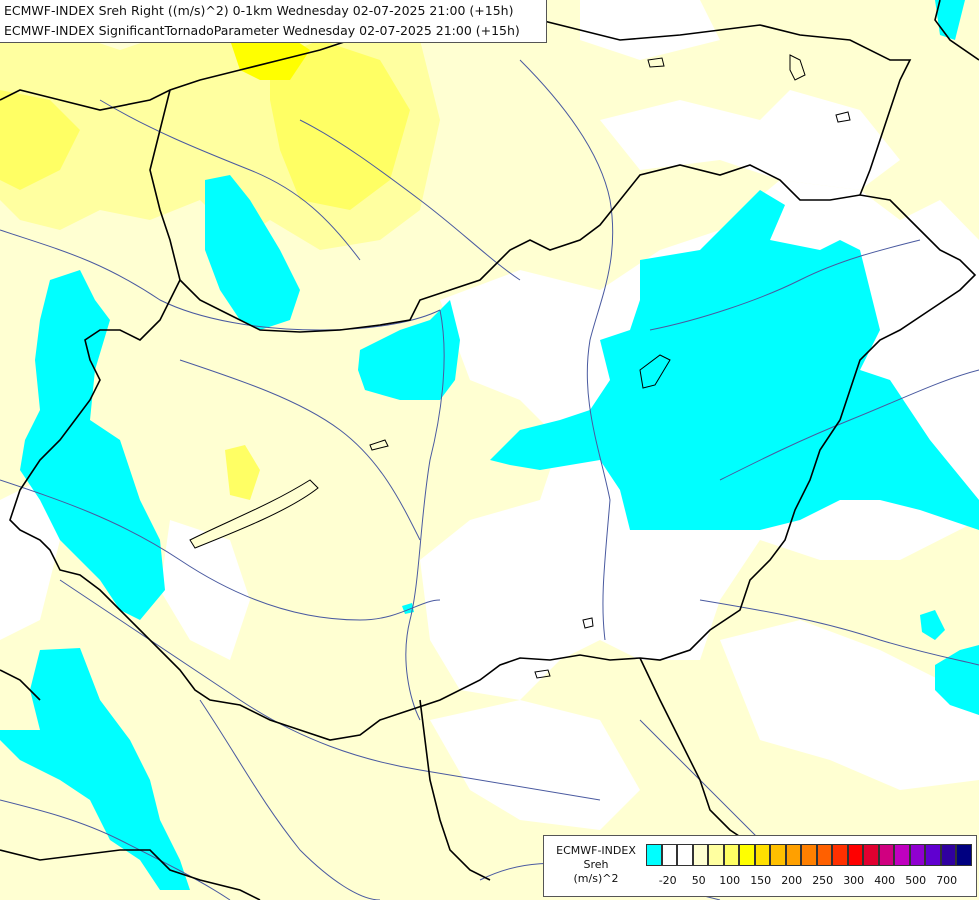  I want to click on small-lake, so click(379, 445).